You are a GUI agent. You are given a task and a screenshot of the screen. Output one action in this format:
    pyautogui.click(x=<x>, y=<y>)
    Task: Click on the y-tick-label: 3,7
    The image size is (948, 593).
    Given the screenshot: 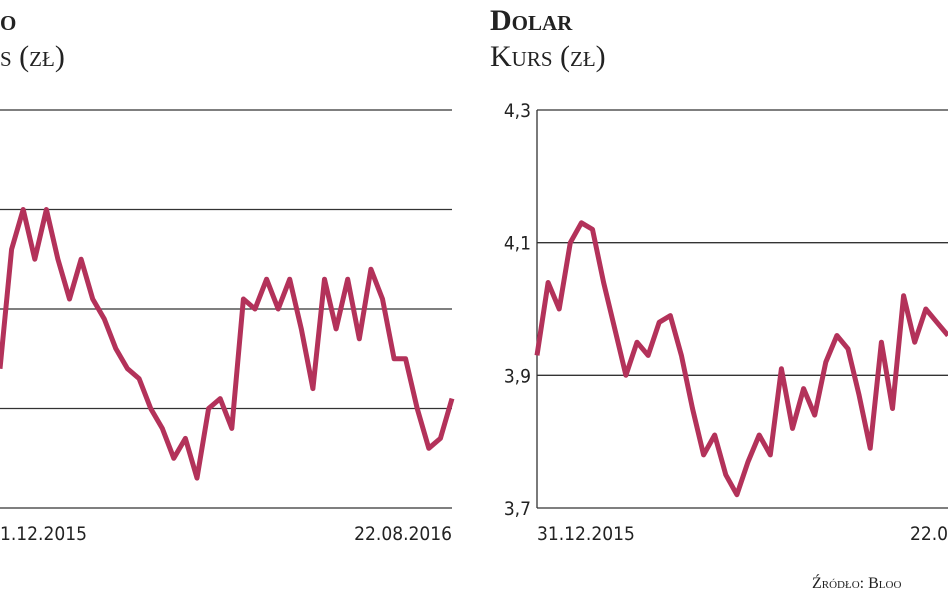 What is the action you would take?
    pyautogui.click(x=517, y=509)
    